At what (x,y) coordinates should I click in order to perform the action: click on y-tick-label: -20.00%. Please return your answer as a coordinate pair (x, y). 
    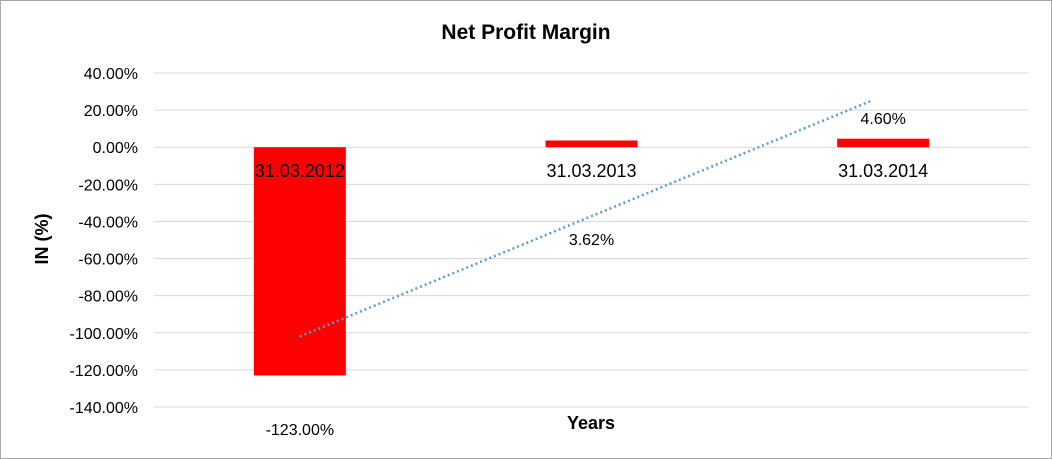
    Looking at the image, I should click on (108, 185).